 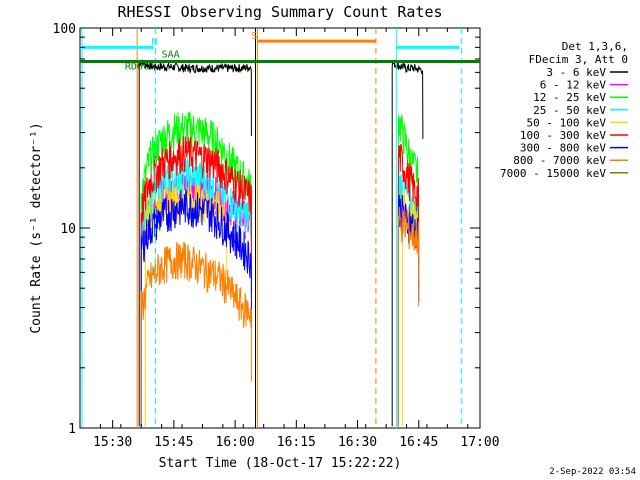 What do you see at coordinates (254, 36) in the screenshot?
I see `flag-label: S` at bounding box center [254, 36].